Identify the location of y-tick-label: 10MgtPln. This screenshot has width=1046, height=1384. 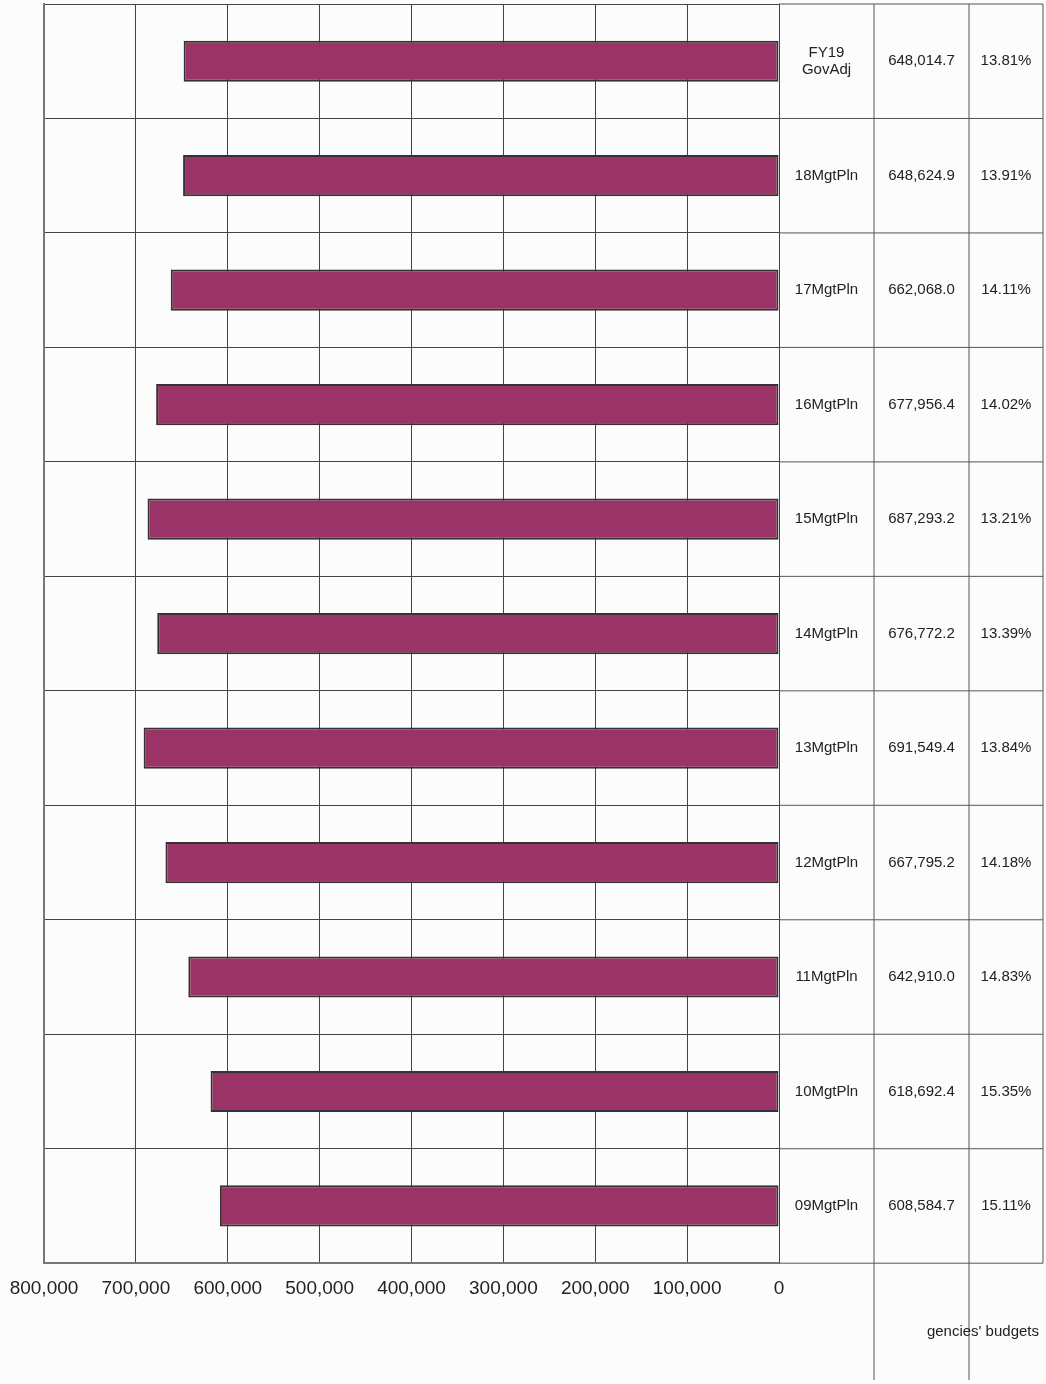
(826, 1090).